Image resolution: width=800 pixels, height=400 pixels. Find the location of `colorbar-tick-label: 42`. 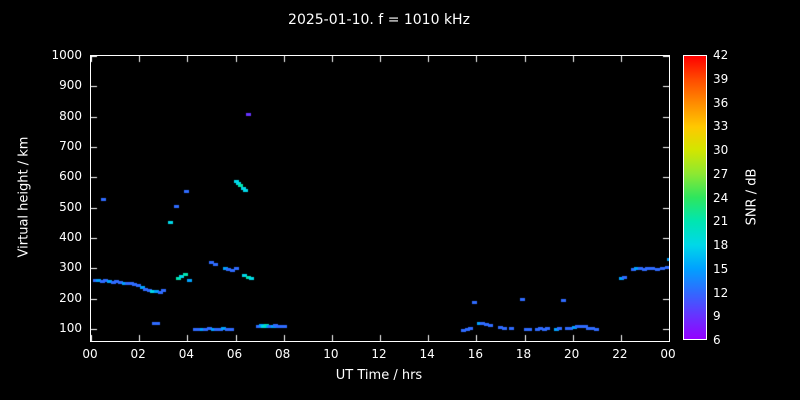

colorbar-tick-label: 42 is located at coordinates (721, 55).